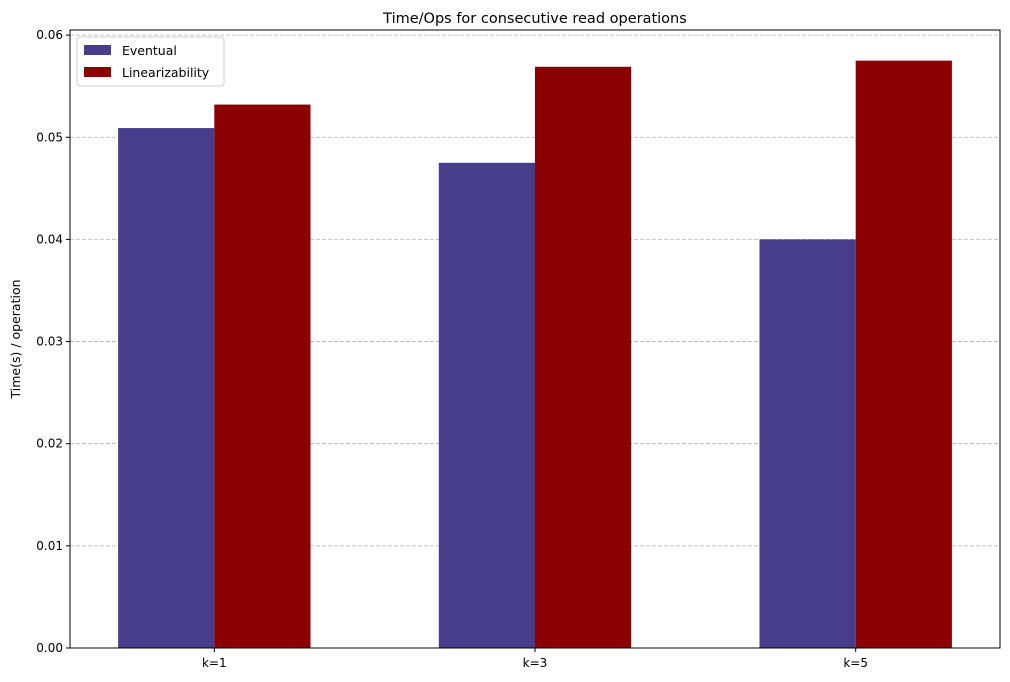 The image size is (1010, 682). Describe the element at coordinates (49, 342) in the screenshot. I see `y-tick-label: 0.03` at that location.